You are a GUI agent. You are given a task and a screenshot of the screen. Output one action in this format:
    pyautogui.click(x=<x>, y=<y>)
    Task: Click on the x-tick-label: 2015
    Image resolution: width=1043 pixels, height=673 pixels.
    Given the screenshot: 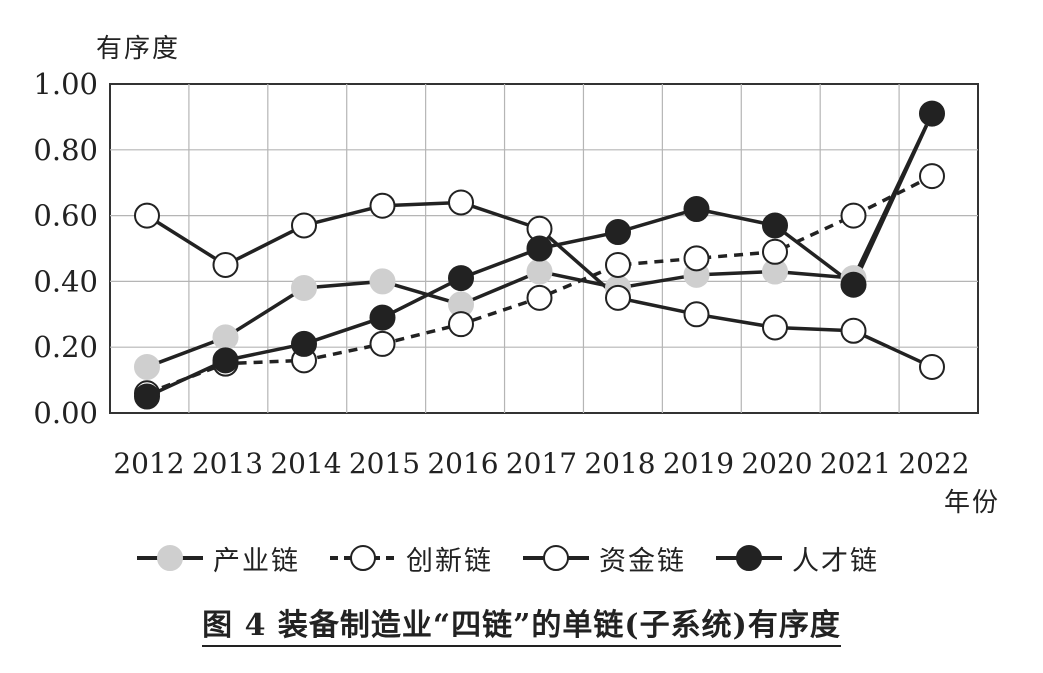 What is the action you would take?
    pyautogui.click(x=384, y=463)
    